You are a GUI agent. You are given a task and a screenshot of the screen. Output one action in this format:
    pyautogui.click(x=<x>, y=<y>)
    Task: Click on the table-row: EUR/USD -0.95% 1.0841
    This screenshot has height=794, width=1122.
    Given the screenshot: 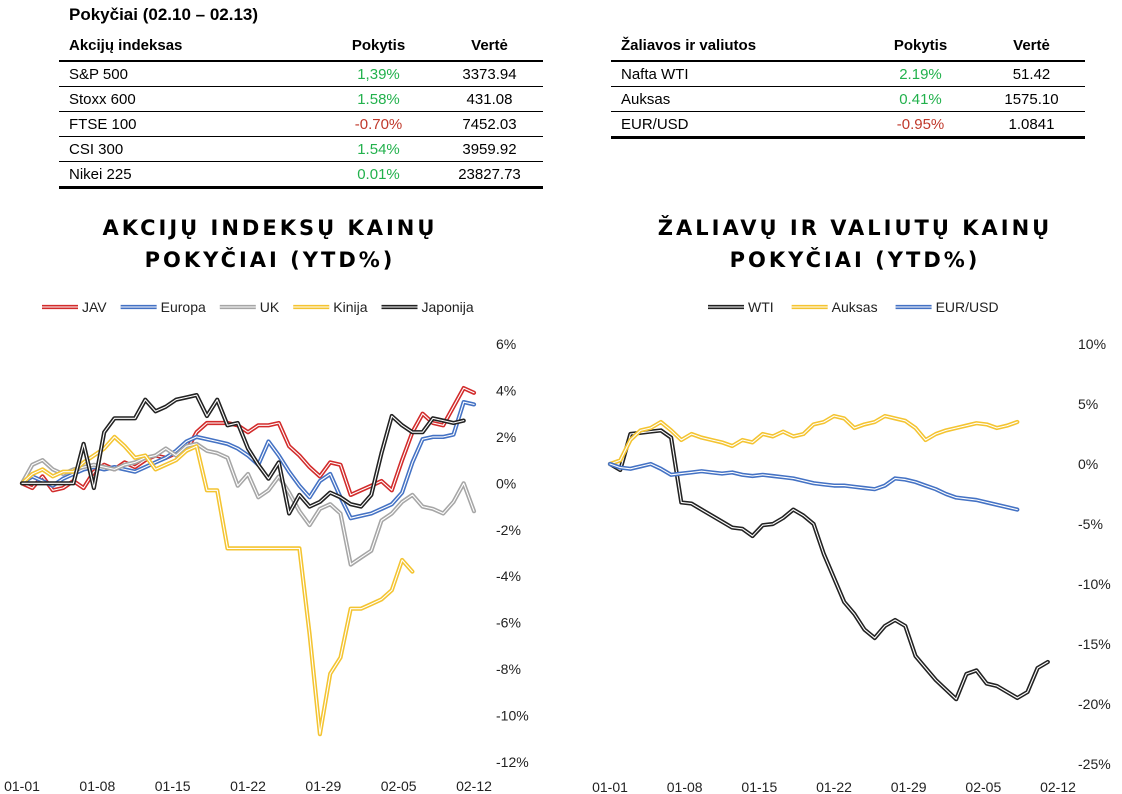 What is the action you would take?
    pyautogui.click(x=848, y=125)
    